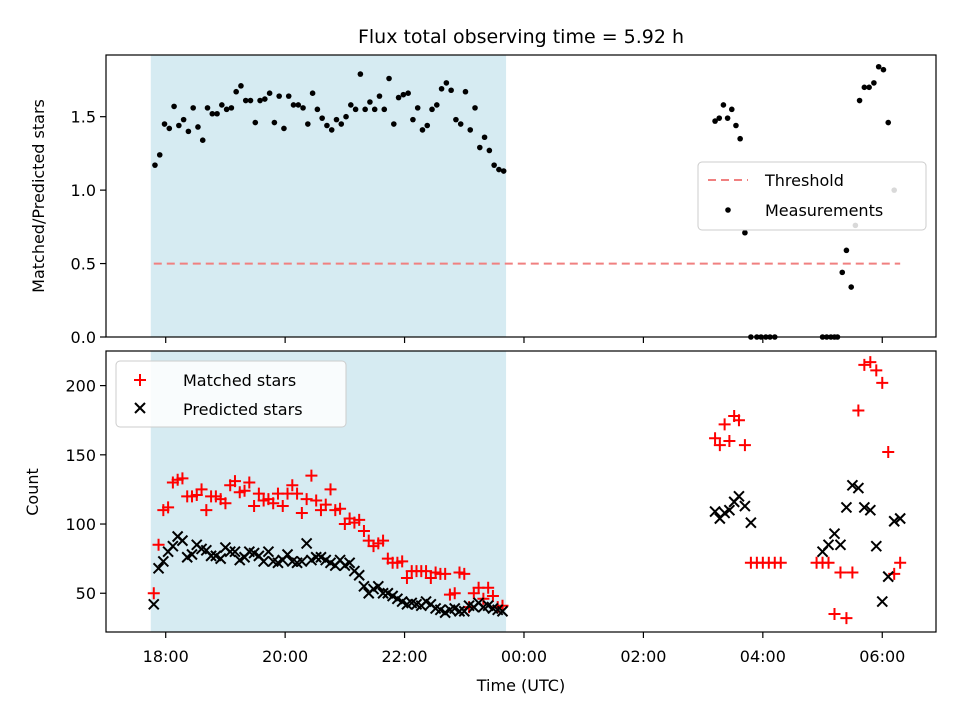  Describe the element at coordinates (86, 593) in the screenshot. I see `bottom-y-tick-label: 50` at that location.